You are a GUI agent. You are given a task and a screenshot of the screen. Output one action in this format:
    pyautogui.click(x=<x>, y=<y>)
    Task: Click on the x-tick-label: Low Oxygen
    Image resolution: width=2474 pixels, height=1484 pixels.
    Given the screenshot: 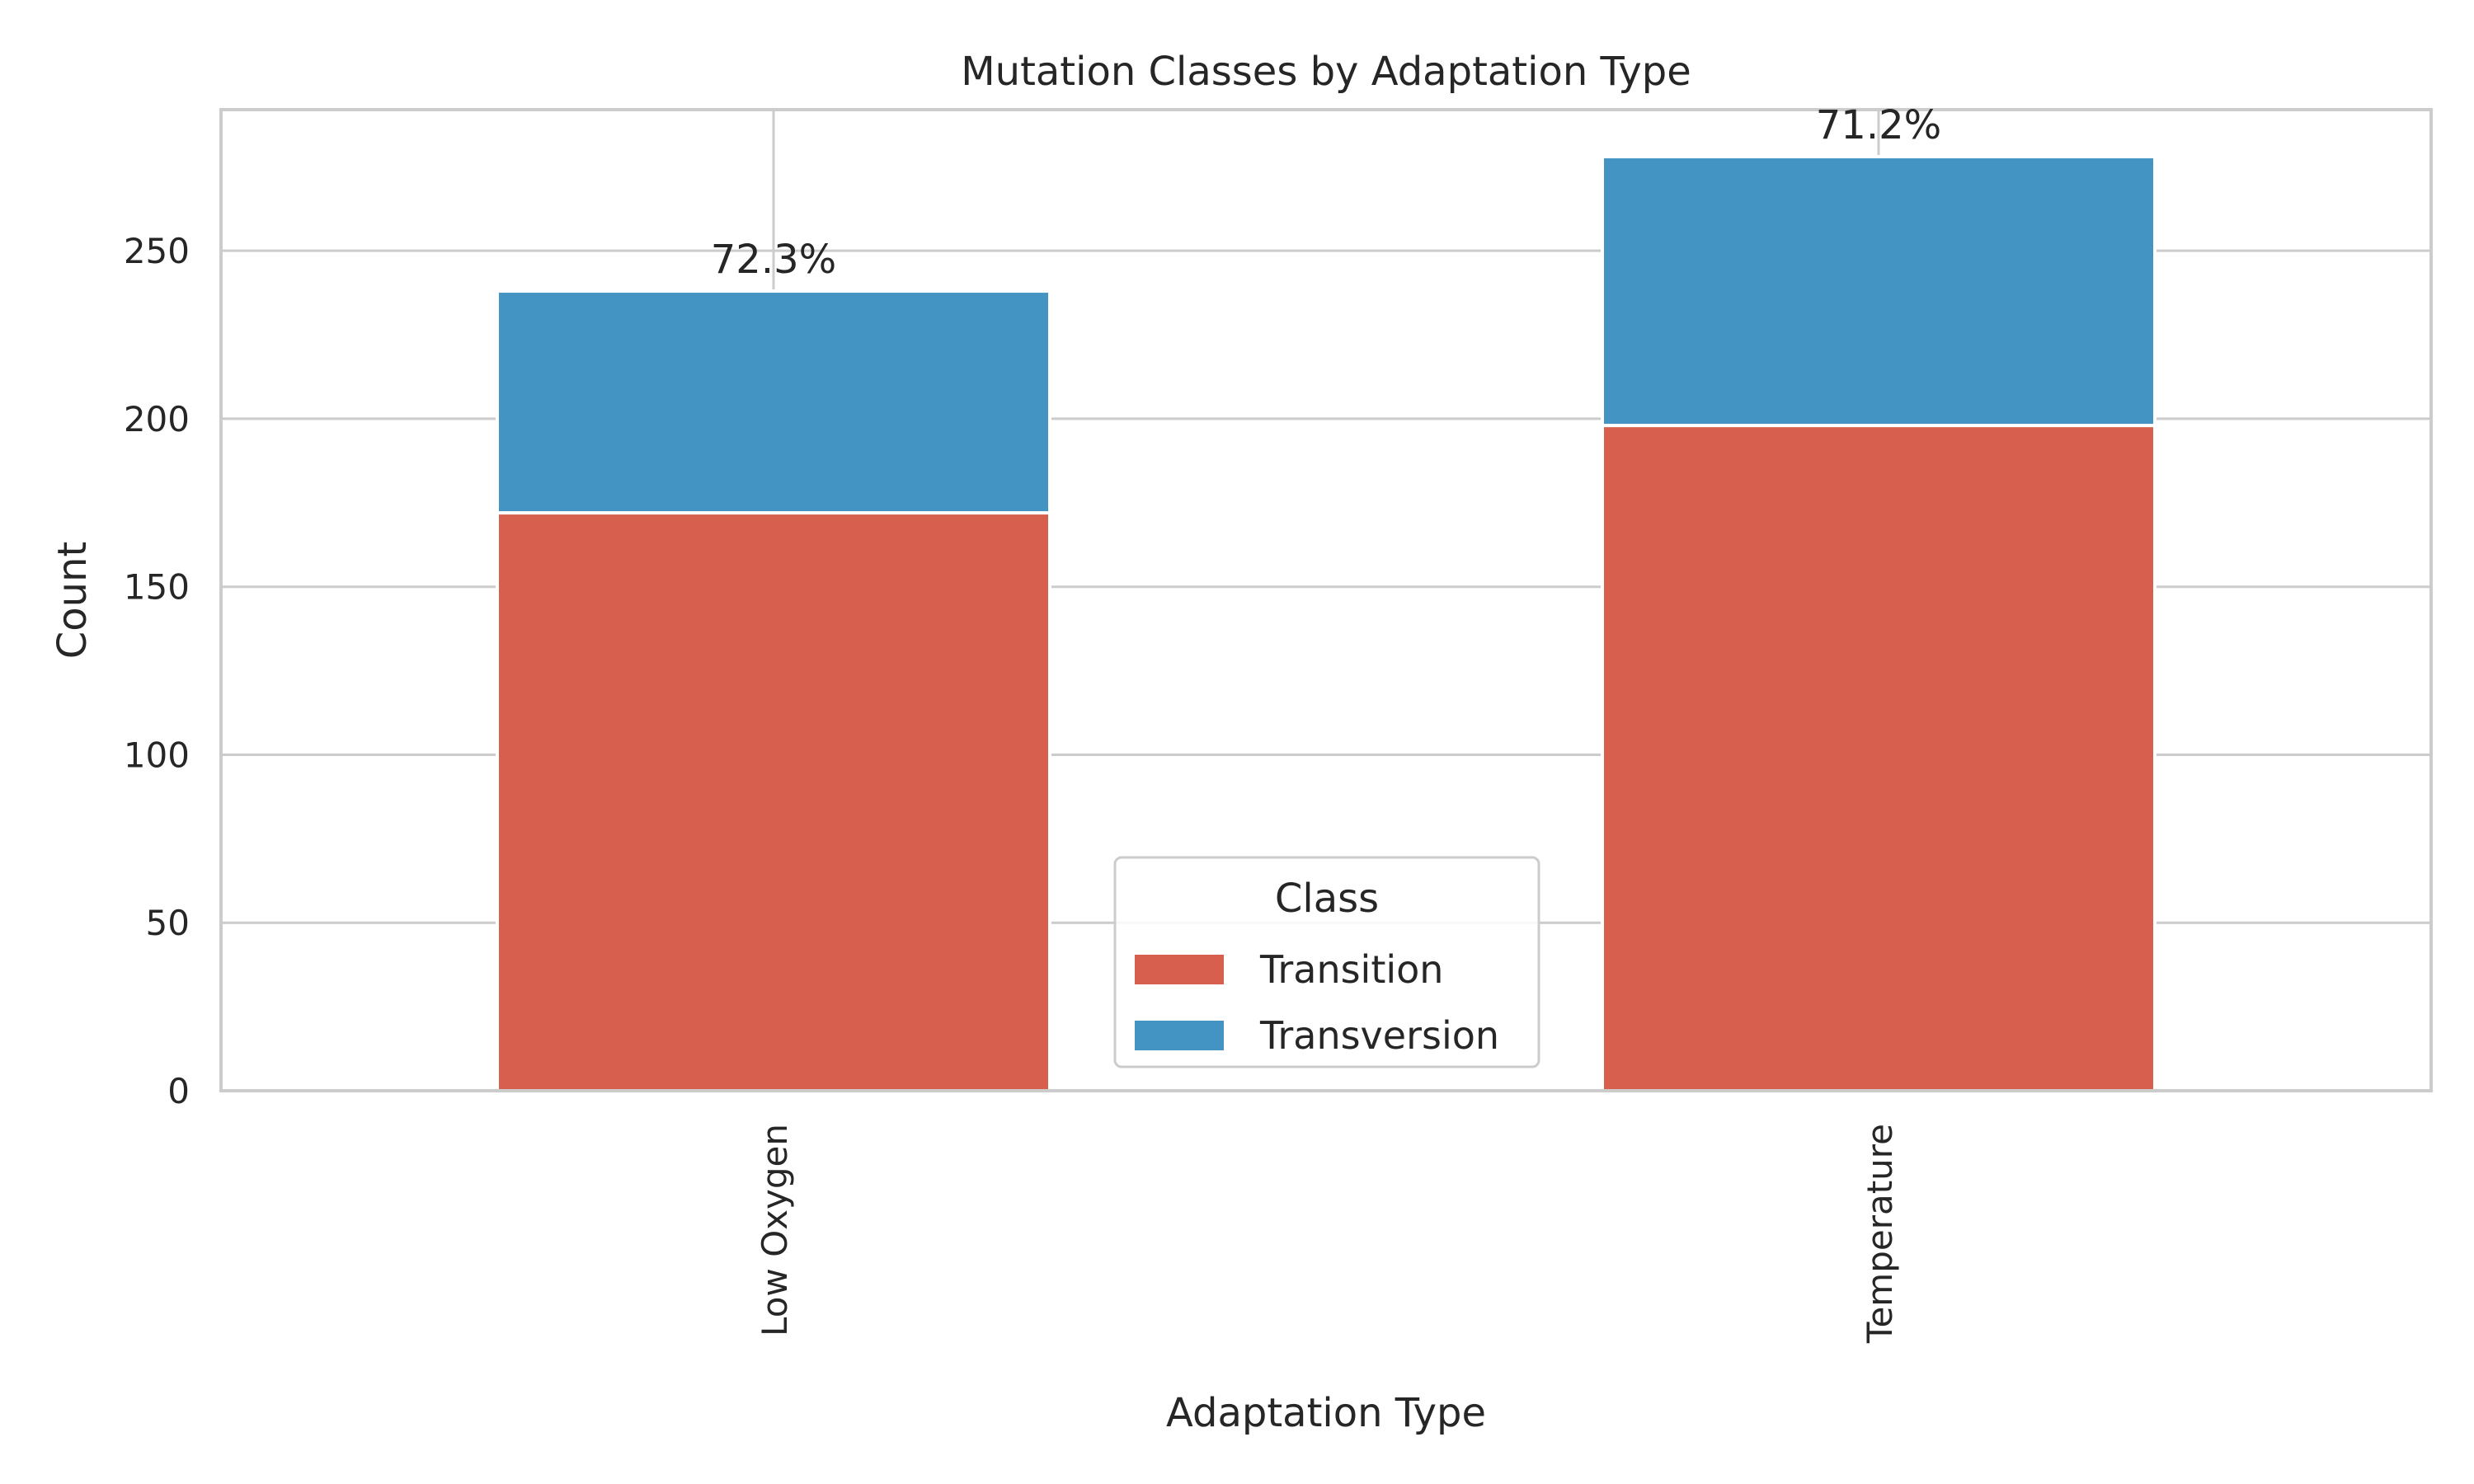 What is the action you would take?
    pyautogui.click(x=775, y=1230)
    